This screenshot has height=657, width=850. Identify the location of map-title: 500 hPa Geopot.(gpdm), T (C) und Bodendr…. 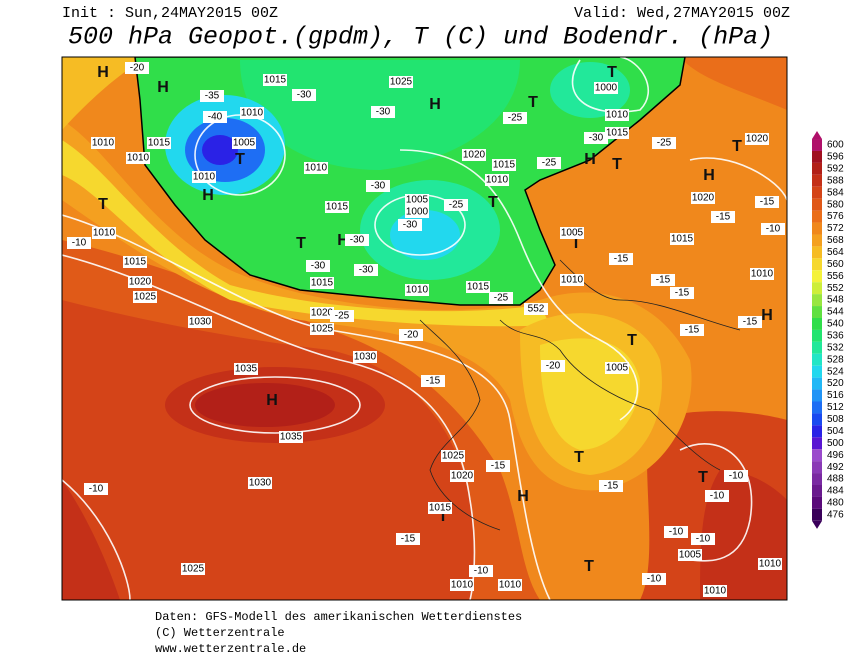
(420, 37).